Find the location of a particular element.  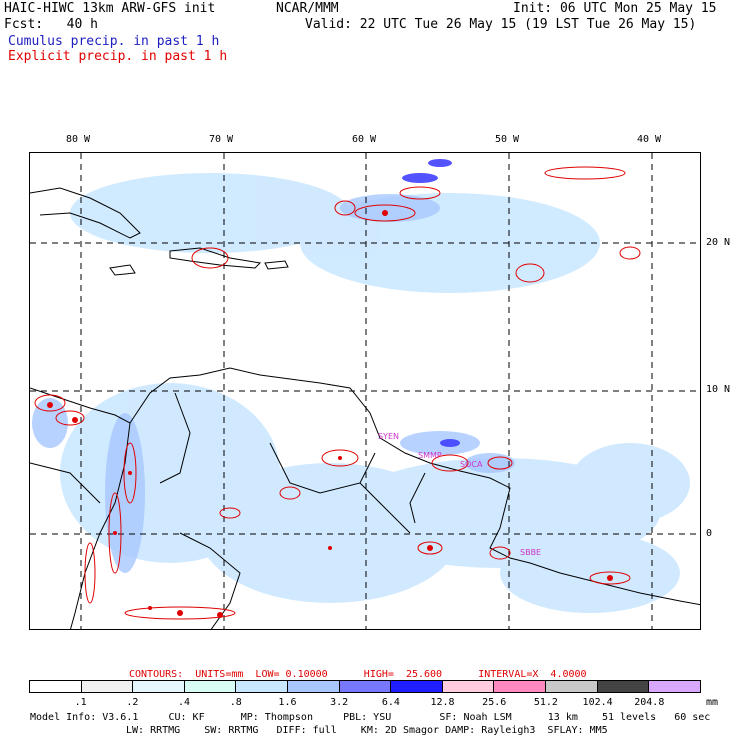

station-label: SMMP is located at coordinates (430, 455).